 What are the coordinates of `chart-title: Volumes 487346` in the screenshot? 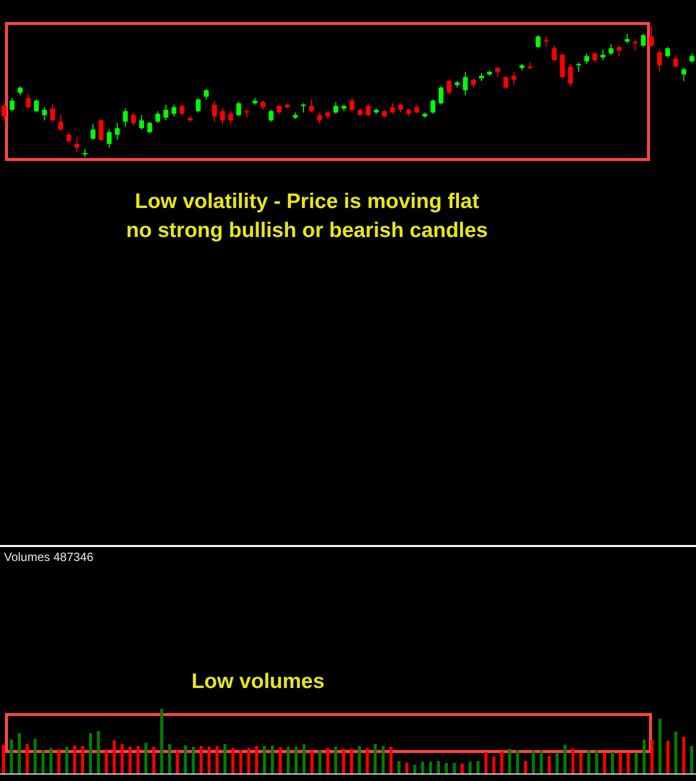 It's located at (49, 557).